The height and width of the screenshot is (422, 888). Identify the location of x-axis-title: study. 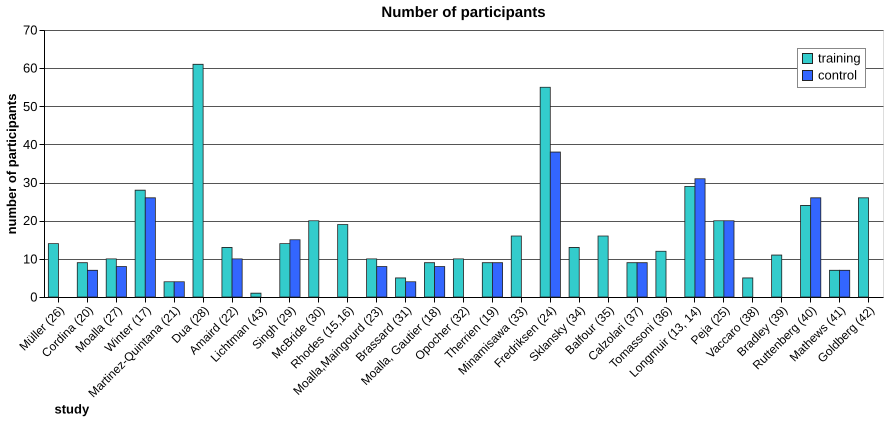
(72, 409).